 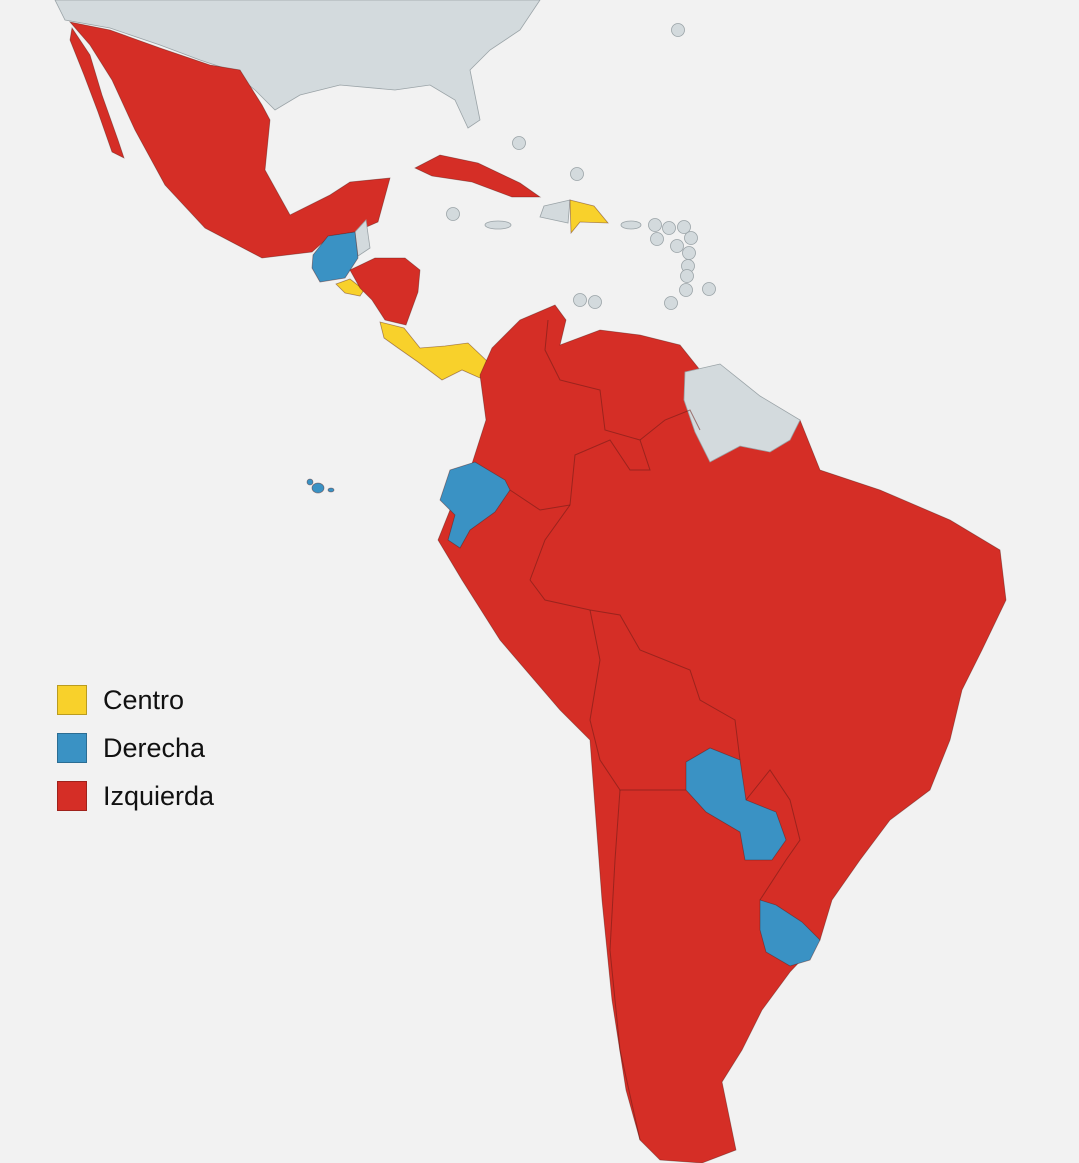 I want to click on legend-item-izquierda: Izquierda, so click(x=135, y=796).